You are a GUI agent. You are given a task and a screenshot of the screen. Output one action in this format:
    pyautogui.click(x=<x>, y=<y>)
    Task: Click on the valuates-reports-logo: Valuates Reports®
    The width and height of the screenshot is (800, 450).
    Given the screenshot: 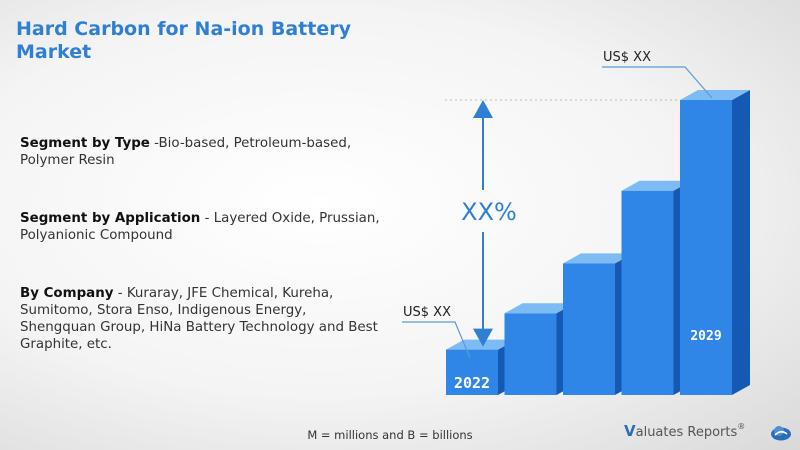 What is the action you would take?
    pyautogui.click(x=709, y=433)
    